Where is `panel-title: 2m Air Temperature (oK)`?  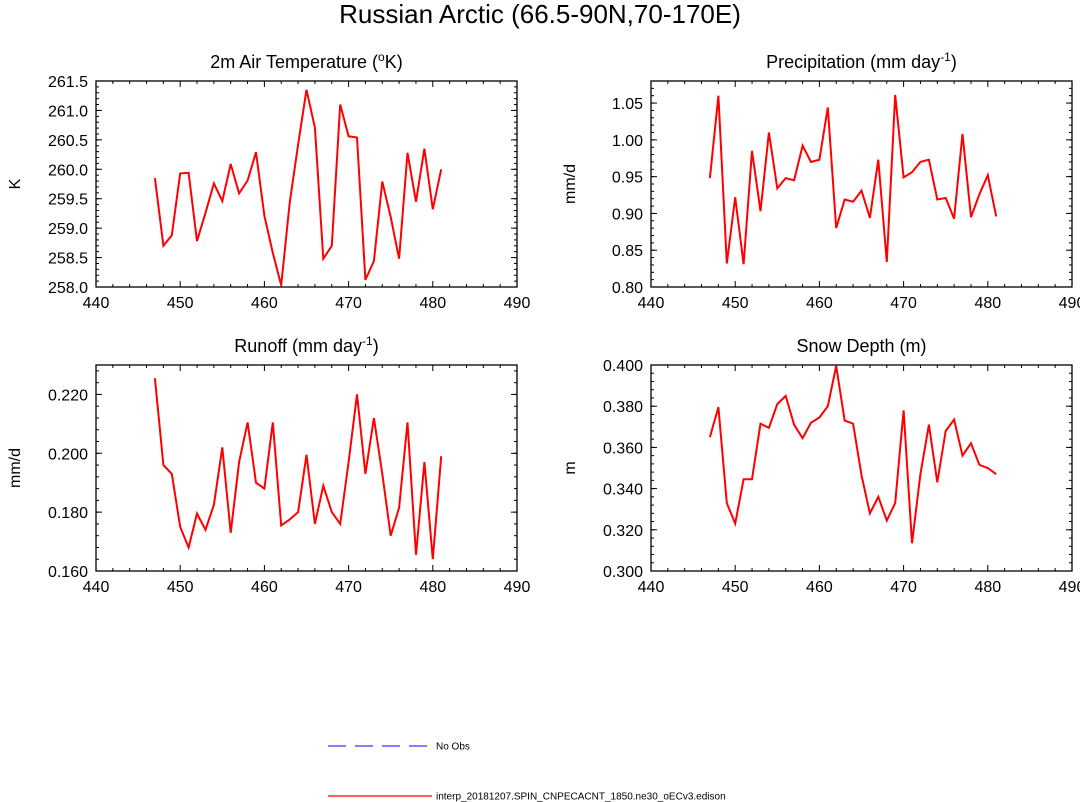
panel-title: 2m Air Temperature (oK) is located at coordinates (306, 61).